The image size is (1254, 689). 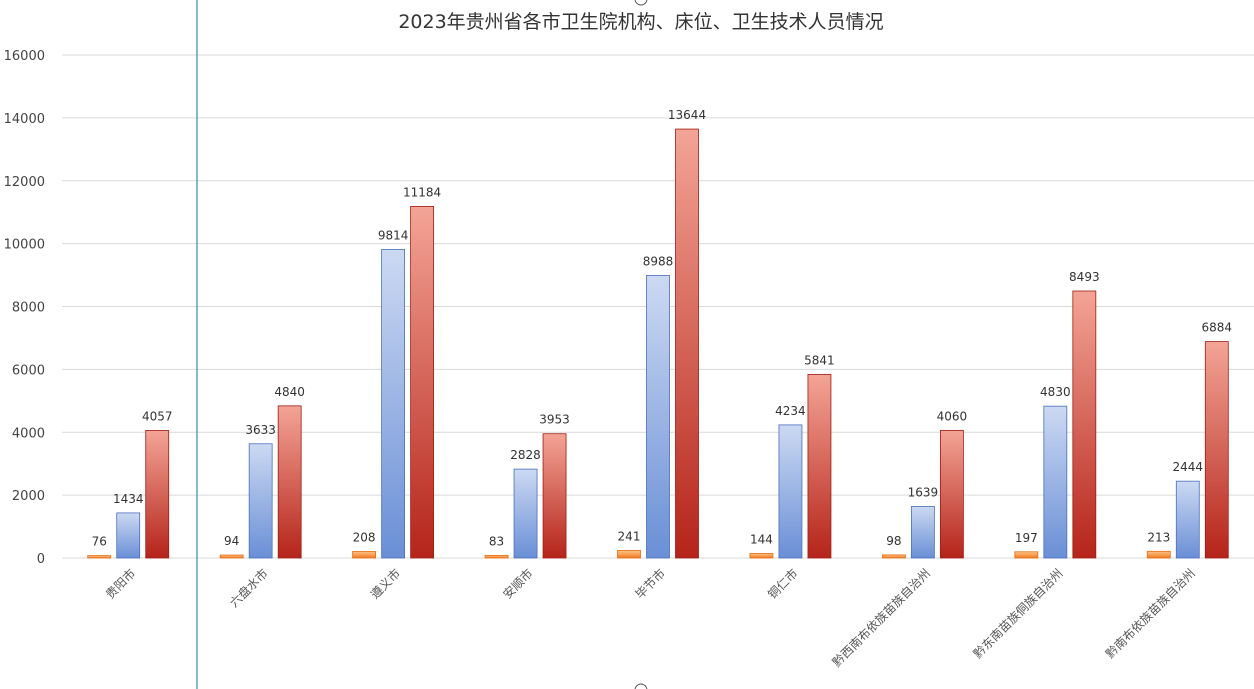 What do you see at coordinates (641, 3) in the screenshot?
I see `resize-handle-top` at bounding box center [641, 3].